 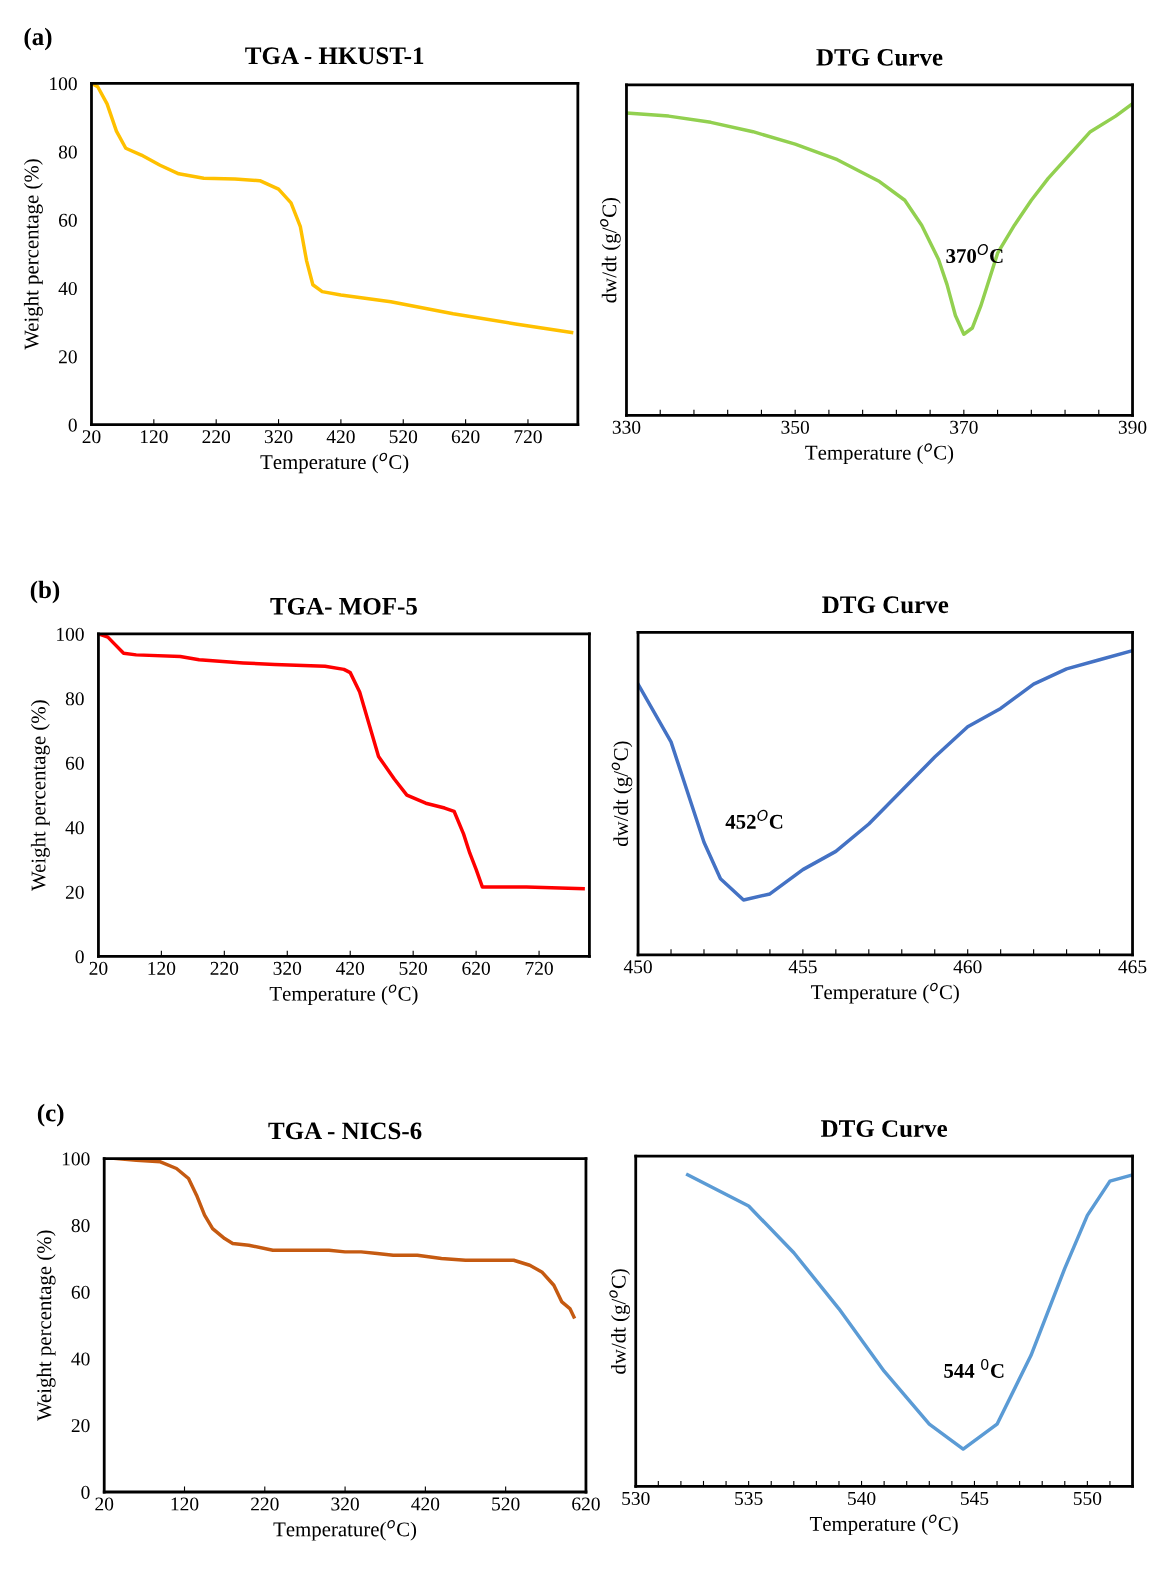 I want to click on x-tick-label: 545, so click(x=975, y=1499).